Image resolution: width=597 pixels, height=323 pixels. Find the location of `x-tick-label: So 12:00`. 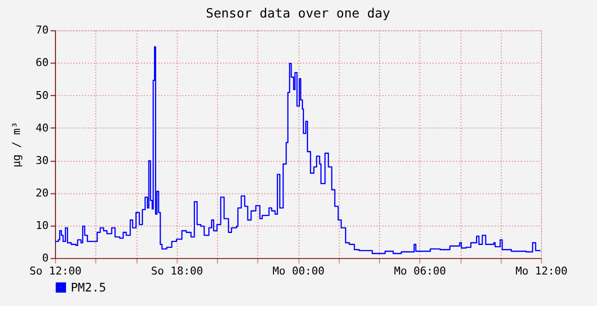

x-tick-label: So 12:00 is located at coordinates (55, 271).